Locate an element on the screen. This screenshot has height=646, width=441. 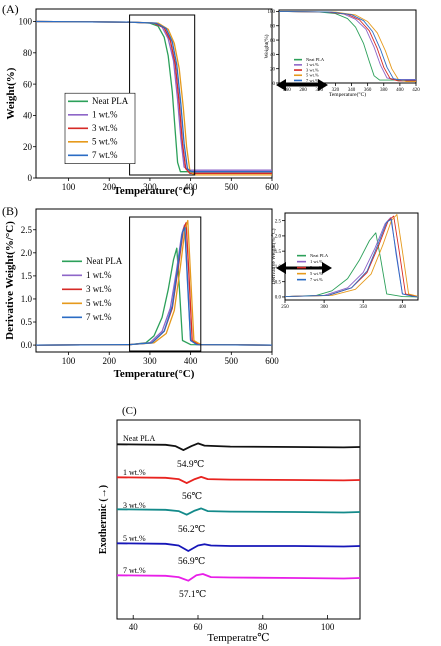
panel-a-inset-y-tick-label: 0 is located at coordinates (274, 84).